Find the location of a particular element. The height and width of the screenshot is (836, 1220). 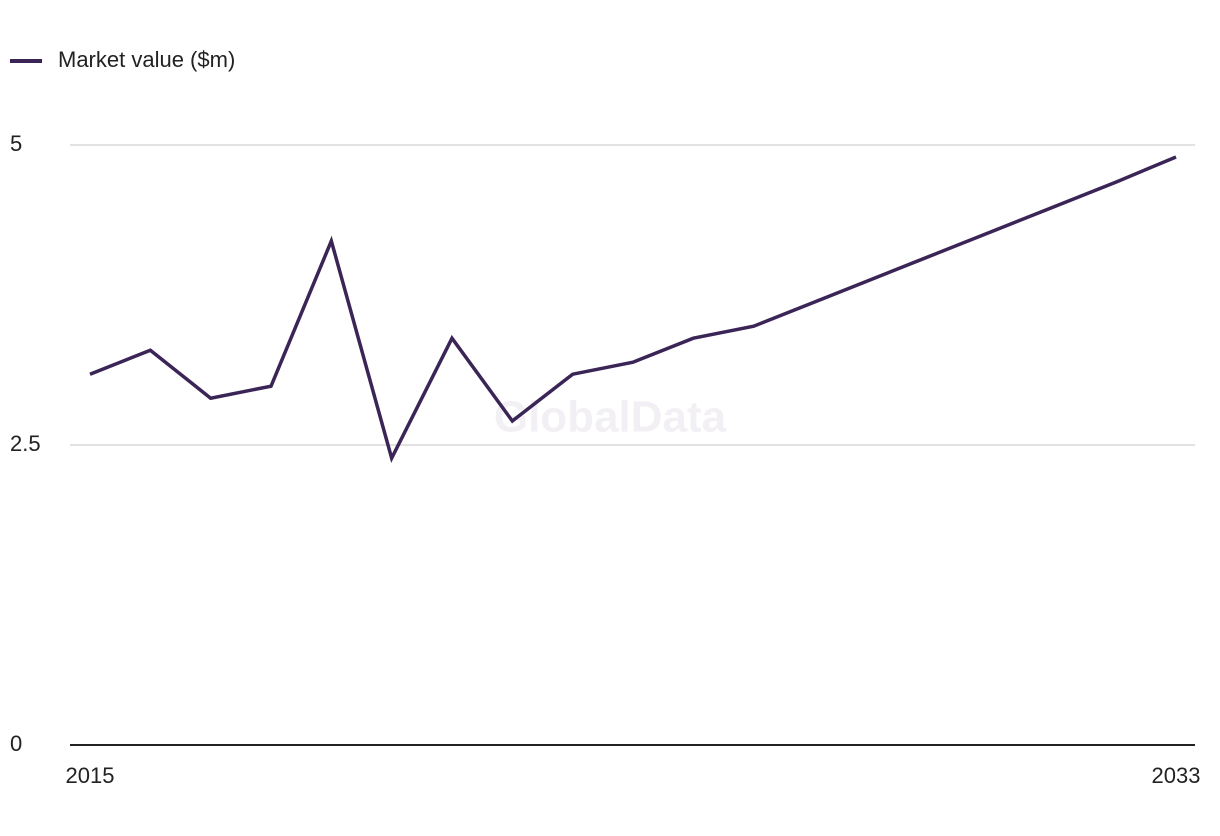

y-tick-label: 5 is located at coordinates (16, 143).